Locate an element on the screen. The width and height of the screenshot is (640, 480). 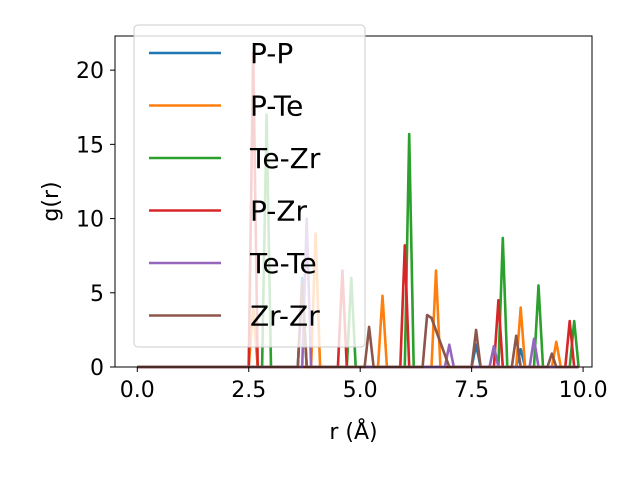
y-tick-label: 10 is located at coordinates (90, 220).